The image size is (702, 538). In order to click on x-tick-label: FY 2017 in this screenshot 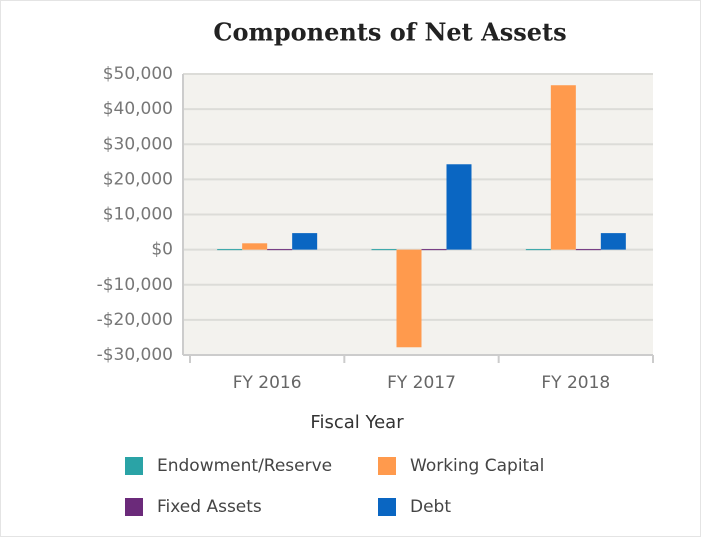, I will do `click(421, 383)`.